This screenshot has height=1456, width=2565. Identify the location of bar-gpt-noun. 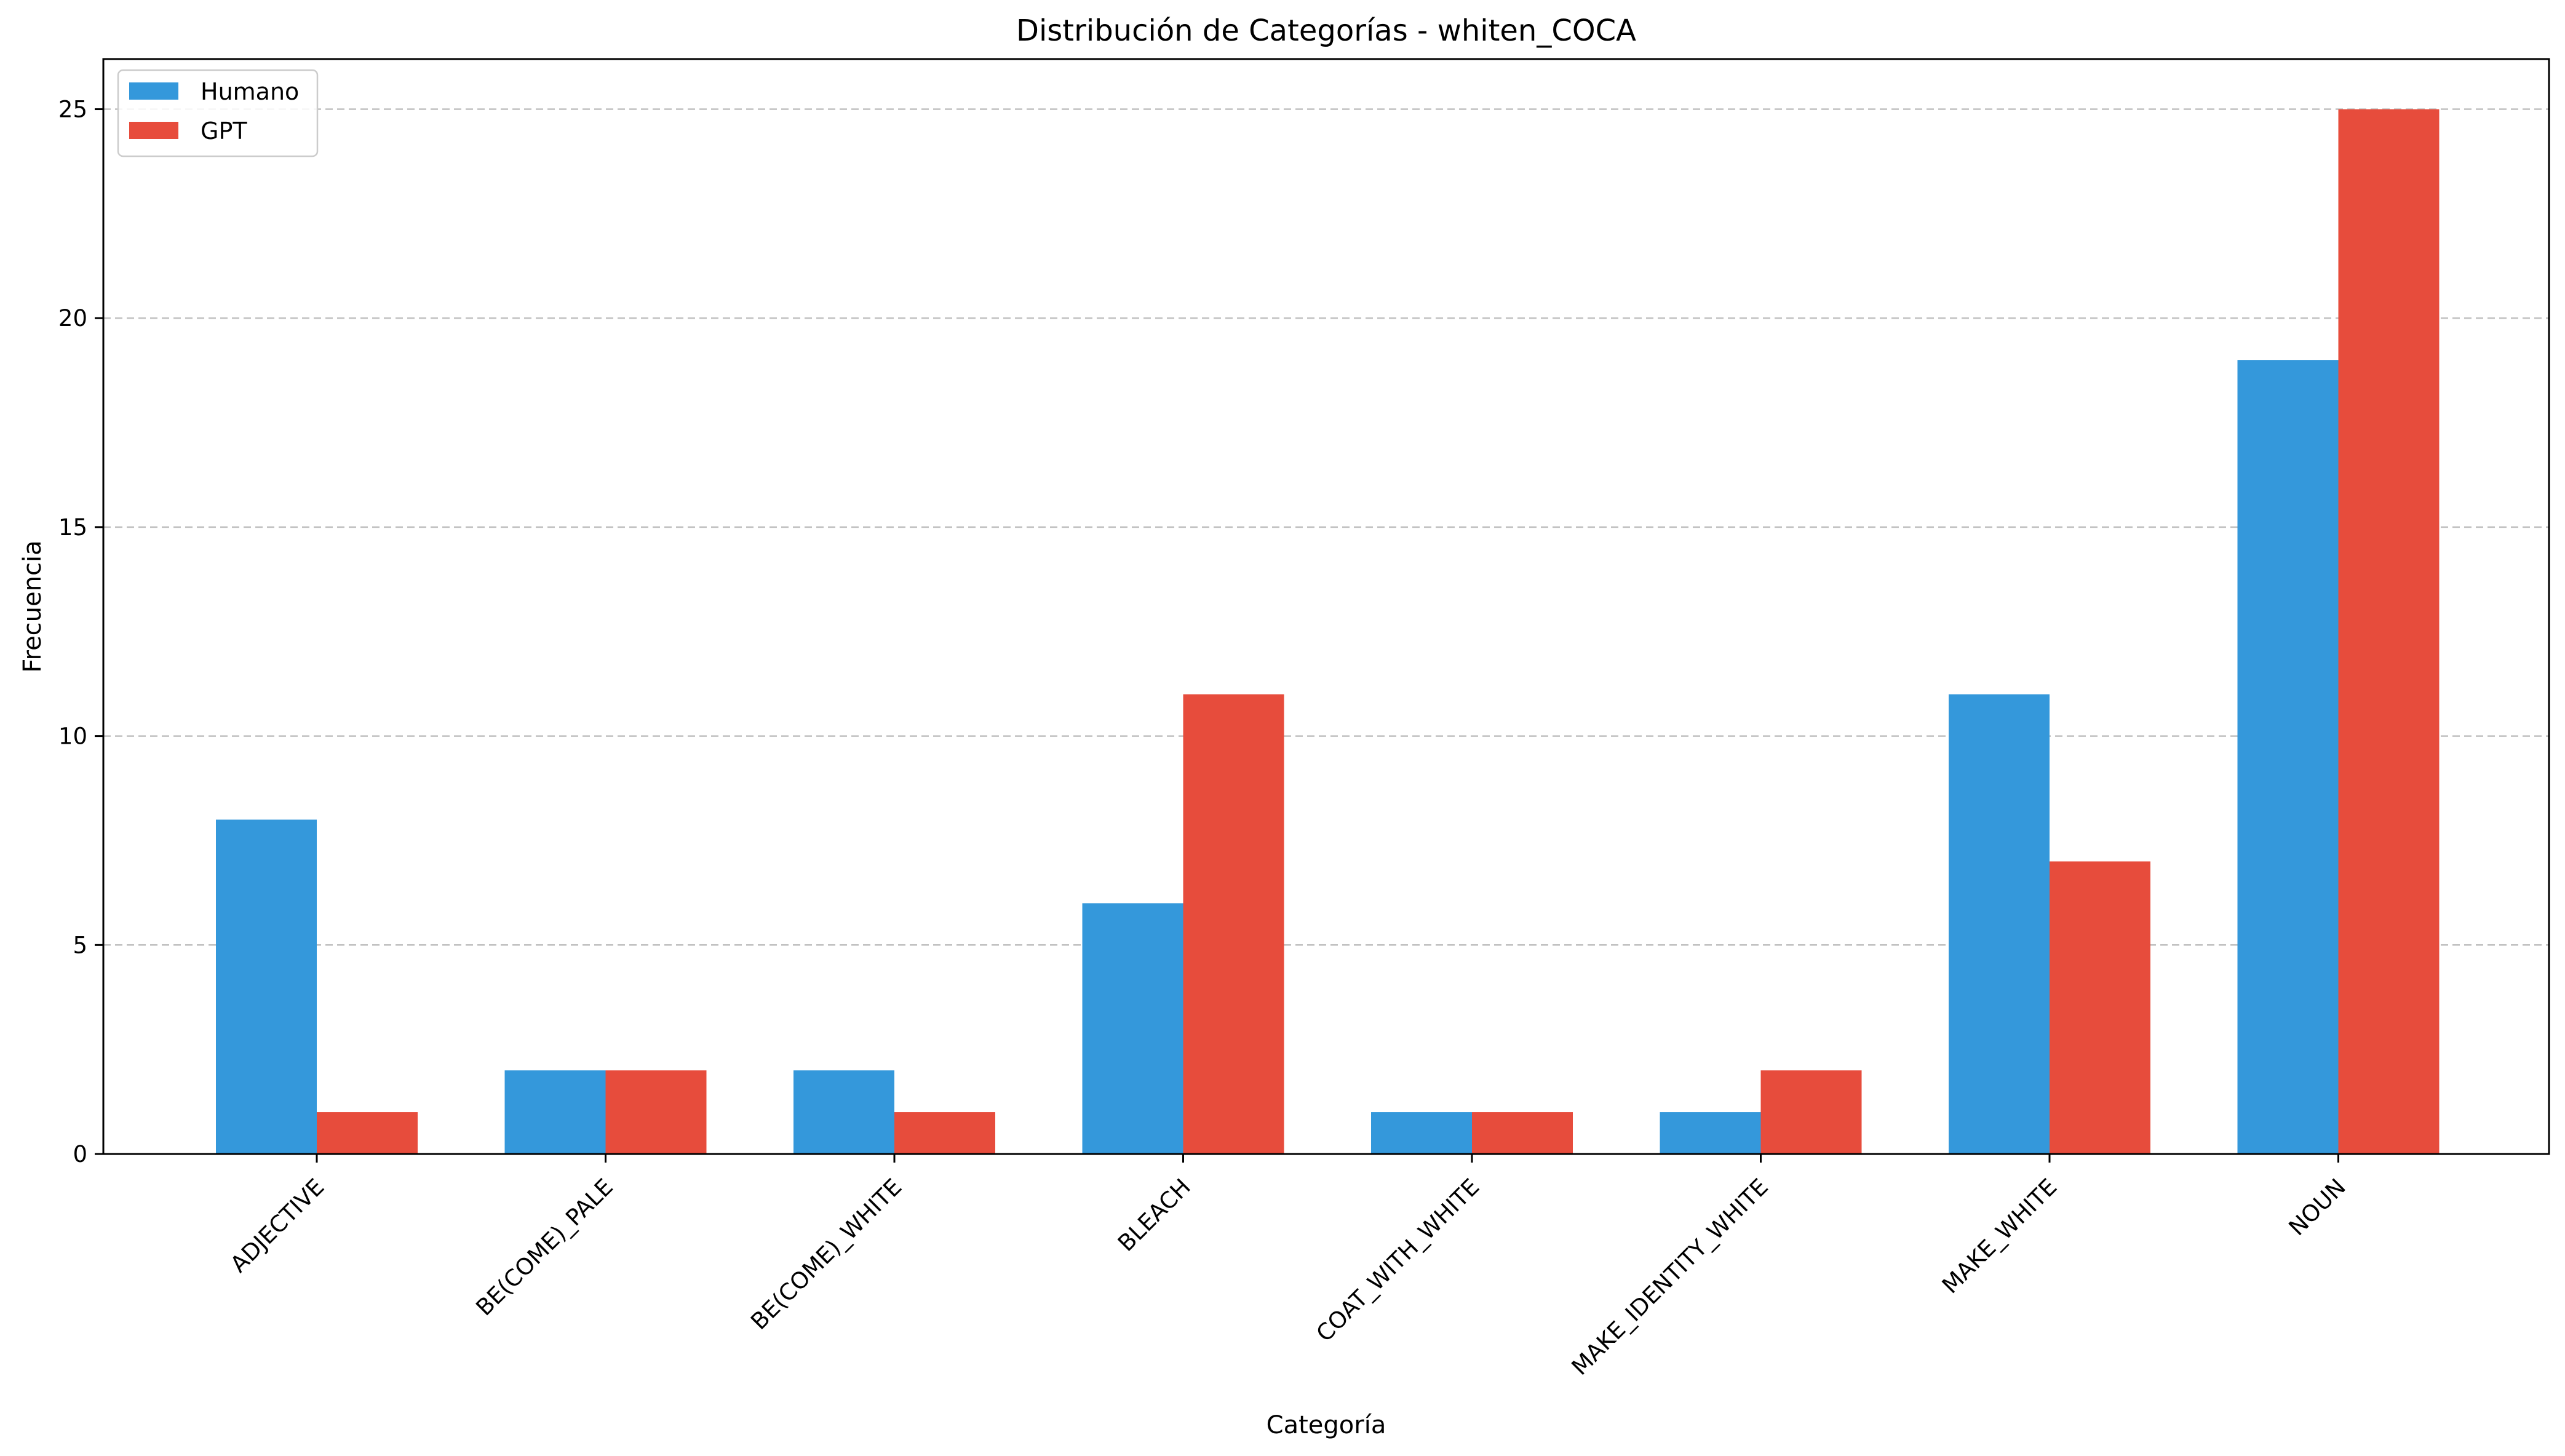
(2389, 632).